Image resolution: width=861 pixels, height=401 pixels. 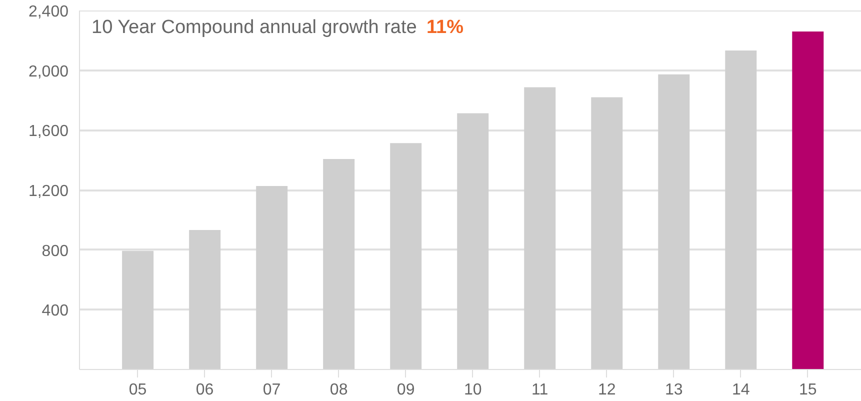 I want to click on y-tick-label: 1,600, so click(x=48, y=131).